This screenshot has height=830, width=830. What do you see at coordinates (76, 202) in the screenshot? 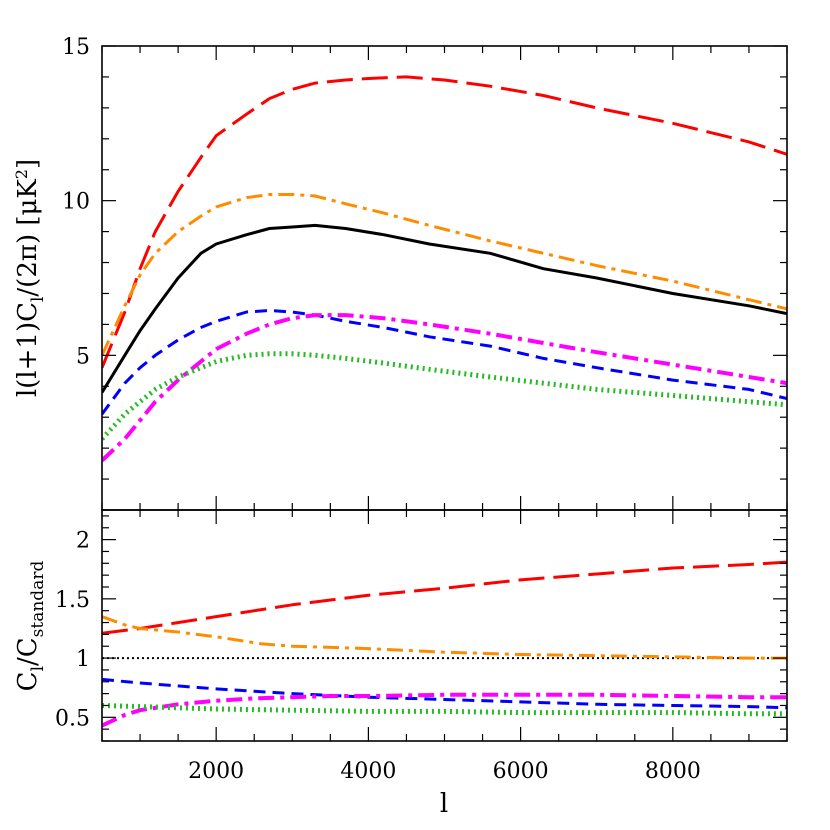
I see `top-y-tick-label: 10` at bounding box center [76, 202].